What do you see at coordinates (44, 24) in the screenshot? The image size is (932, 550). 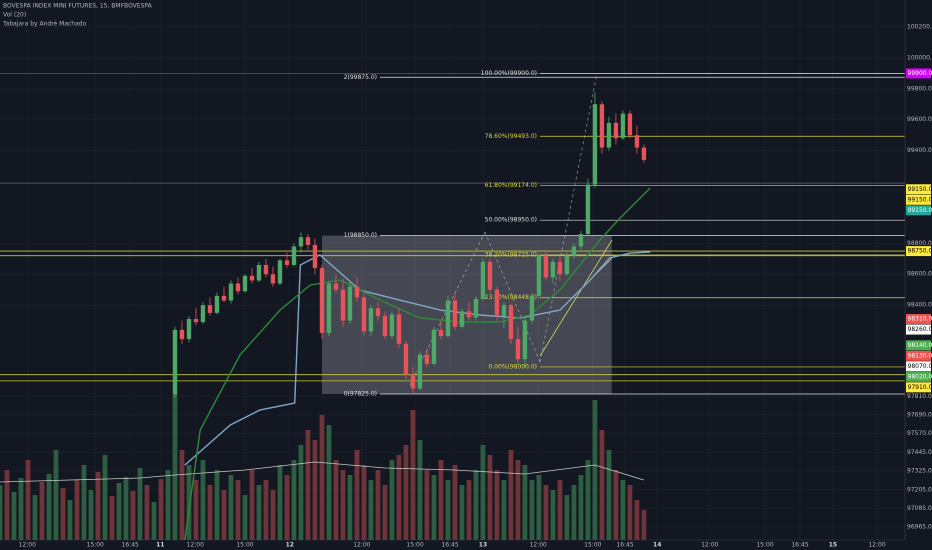 I see `indicator-label: Tabajara by André Machado` at bounding box center [44, 24].